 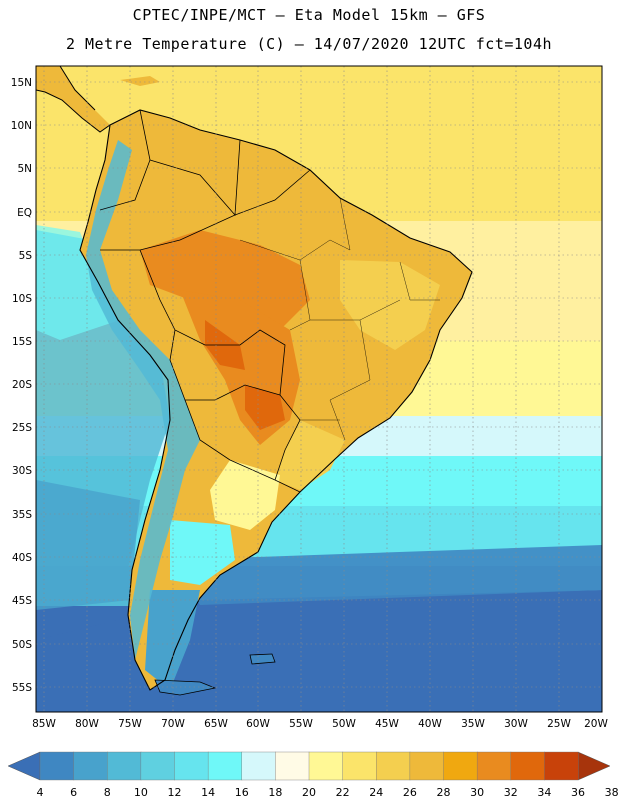 What do you see at coordinates (22, 515) in the screenshot?
I see `lat-tick-label: 35S` at bounding box center [22, 515].